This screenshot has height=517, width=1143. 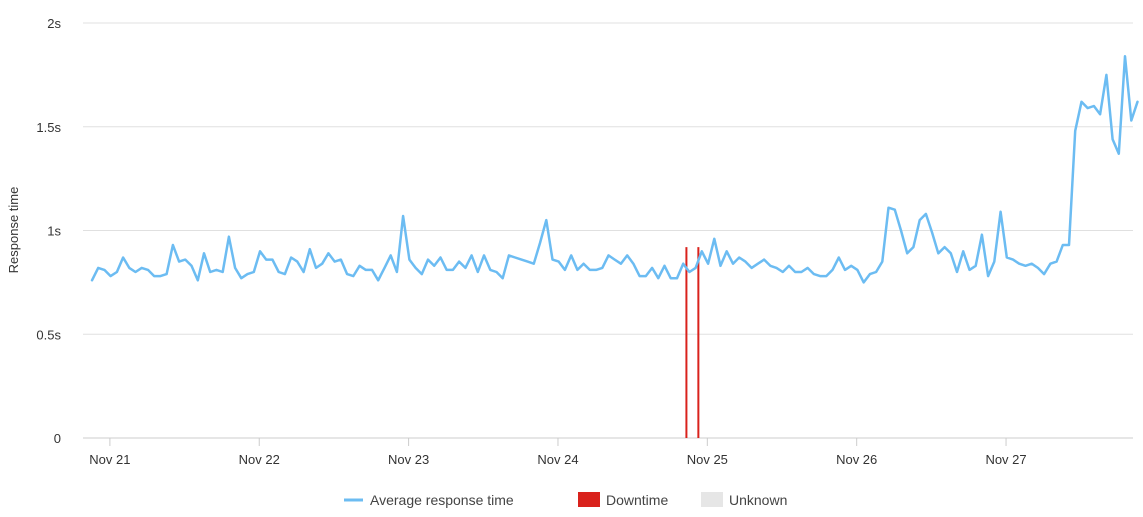 I want to click on legend-label-unknown: Unknown, so click(x=758, y=500).